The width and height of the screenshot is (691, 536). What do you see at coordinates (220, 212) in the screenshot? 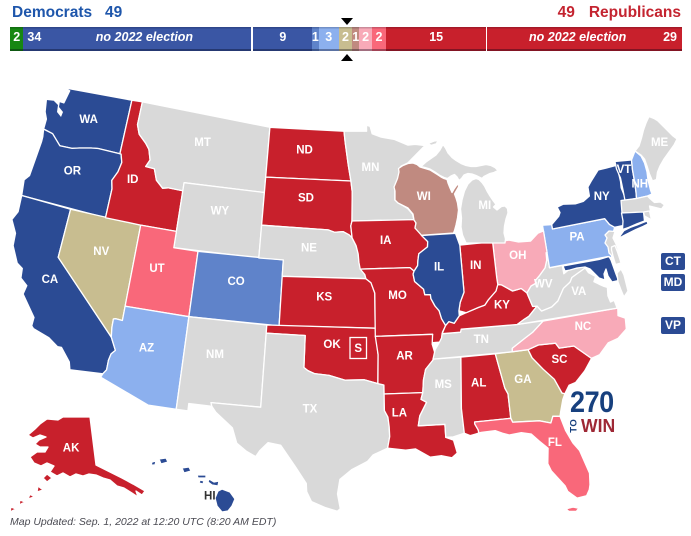
I see `svg-text: WY` at bounding box center [220, 212].